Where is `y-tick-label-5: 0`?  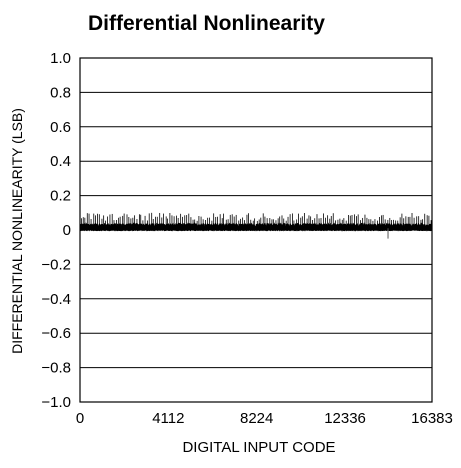 y-tick-label-5: 0 is located at coordinates (67, 230).